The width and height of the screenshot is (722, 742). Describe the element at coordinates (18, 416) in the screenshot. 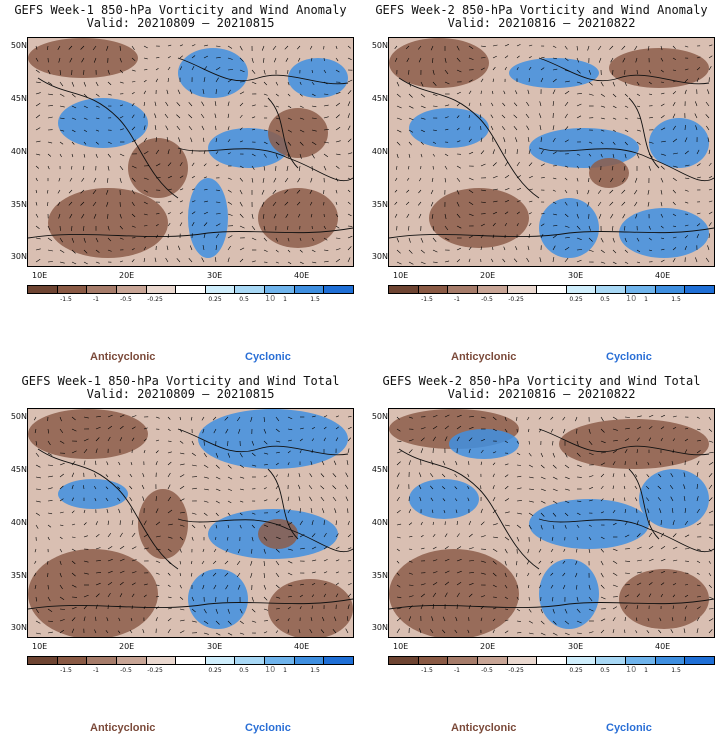

I see `lat-label: 50N` at that location.